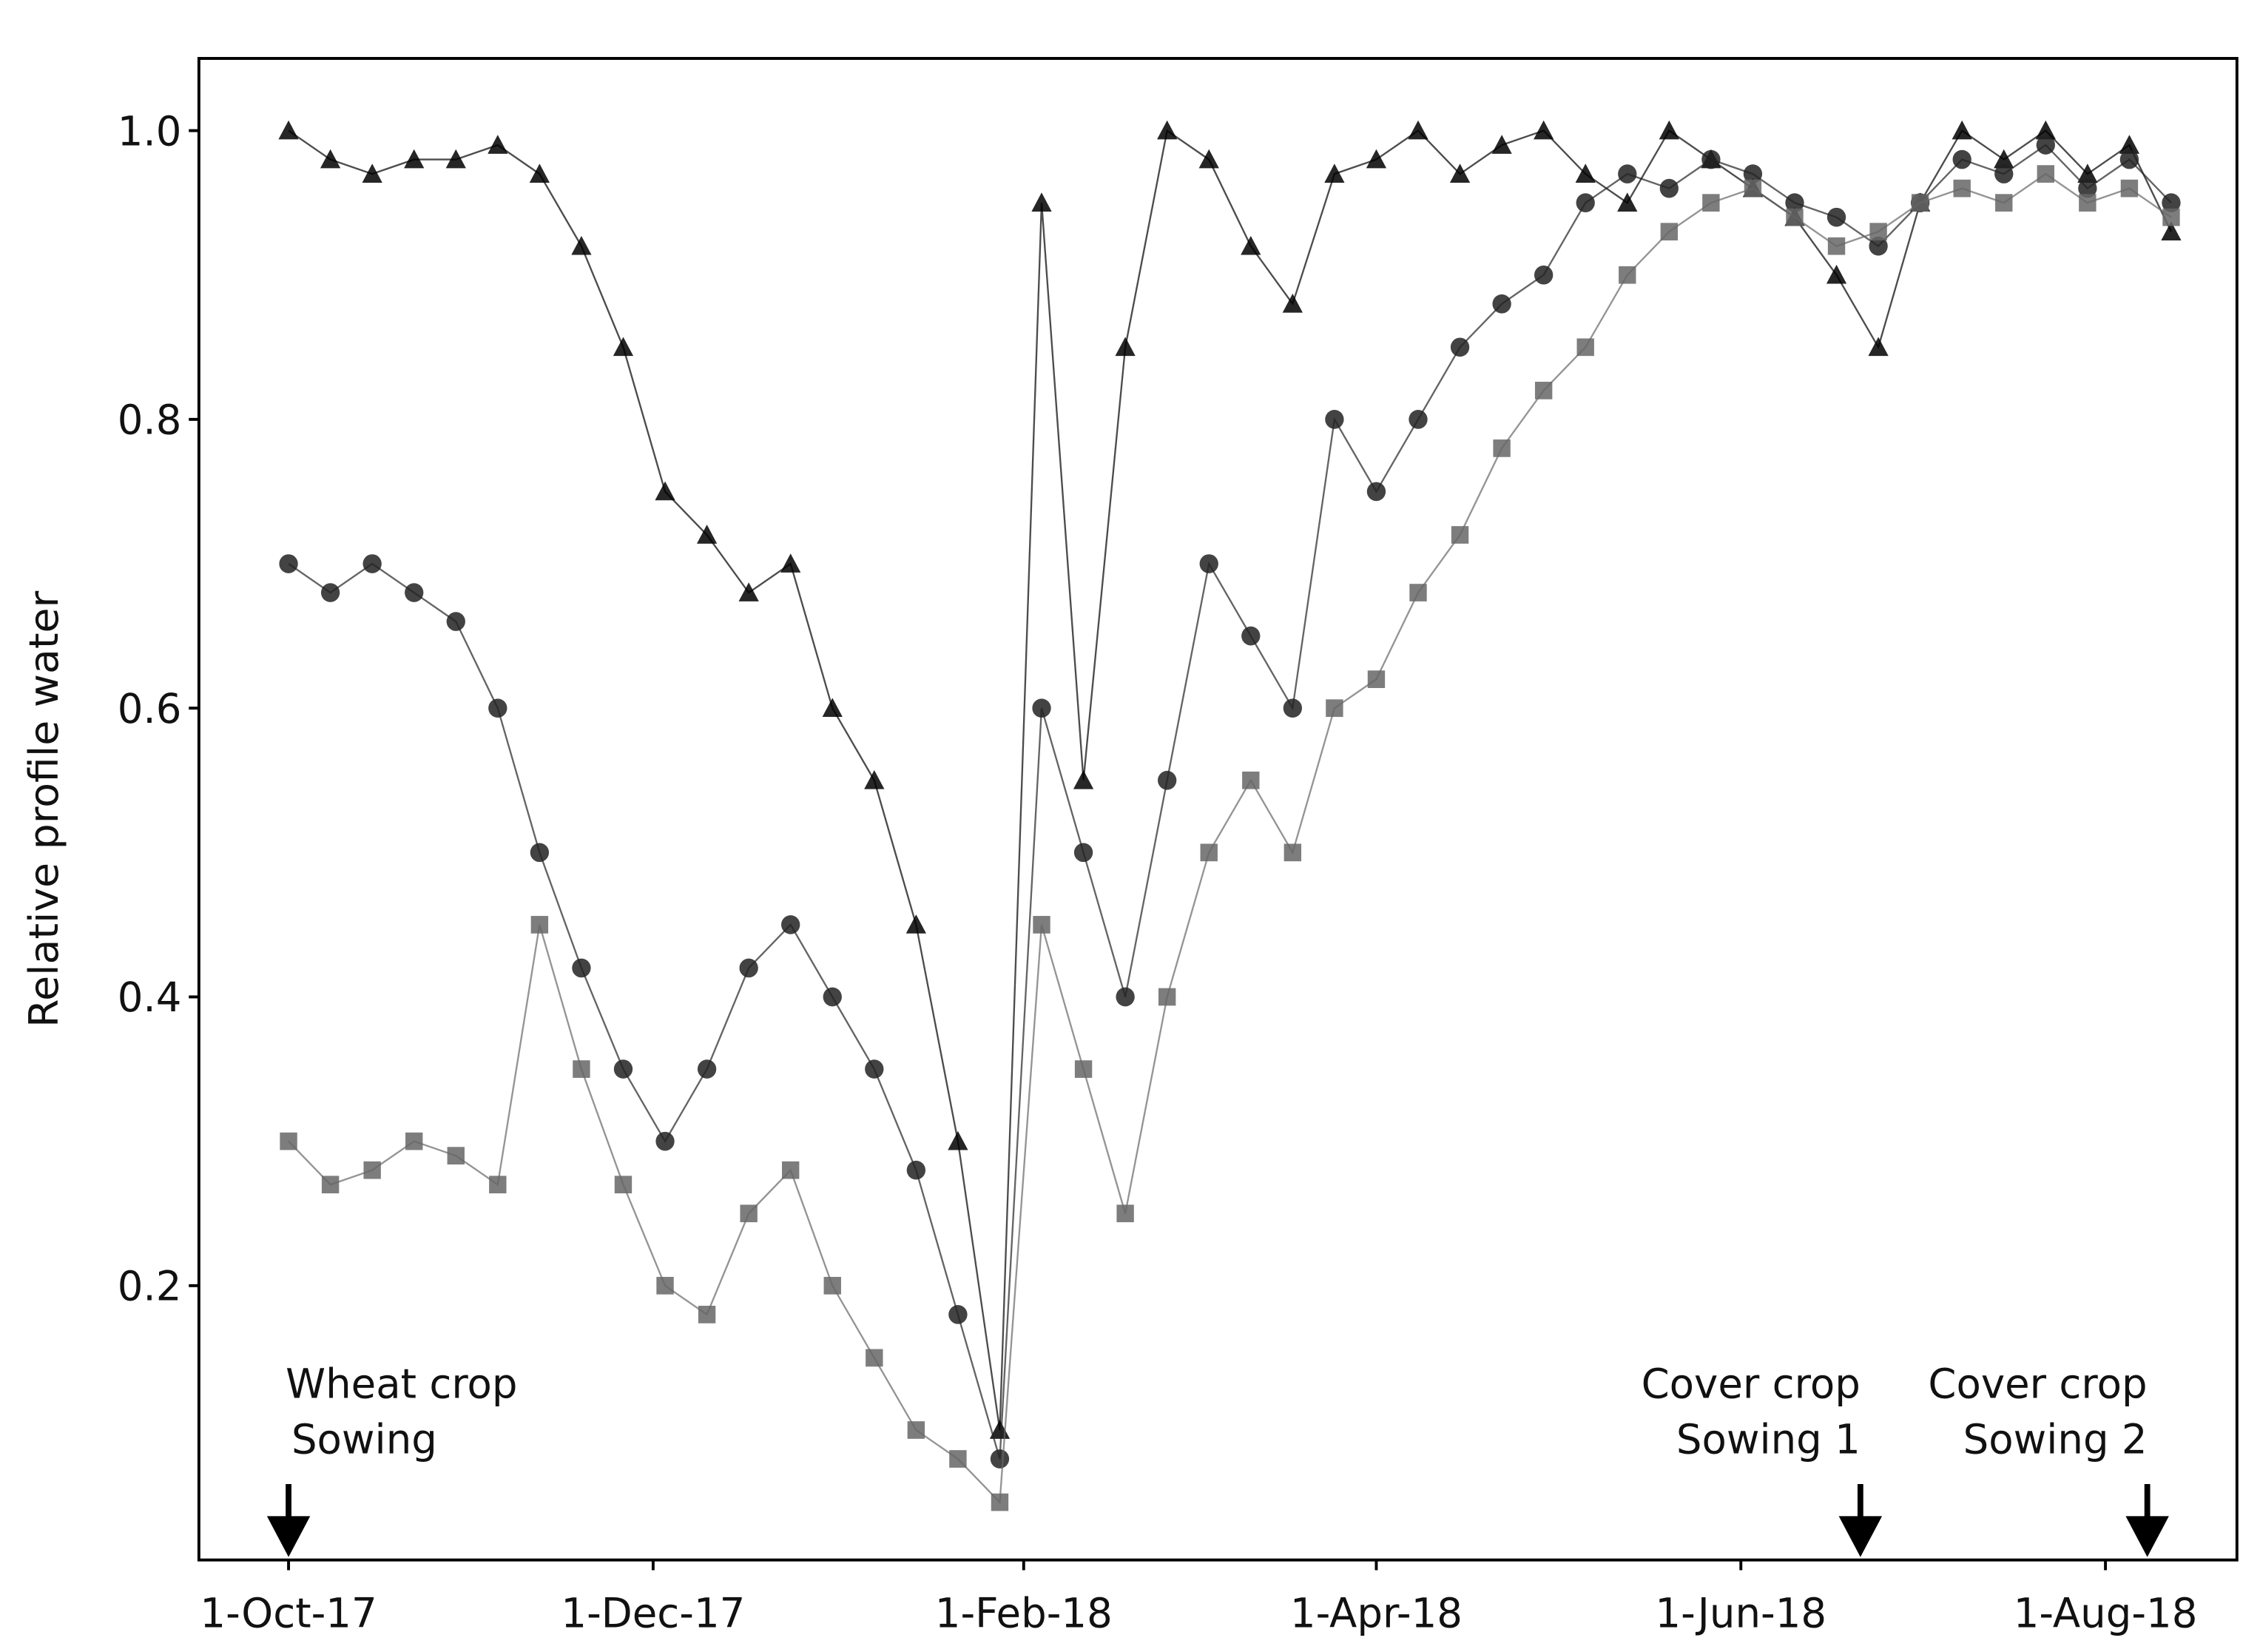 The image size is (2260, 1652). Describe the element at coordinates (2037, 1383) in the screenshot. I see `annotation-text: Cover crop` at that location.